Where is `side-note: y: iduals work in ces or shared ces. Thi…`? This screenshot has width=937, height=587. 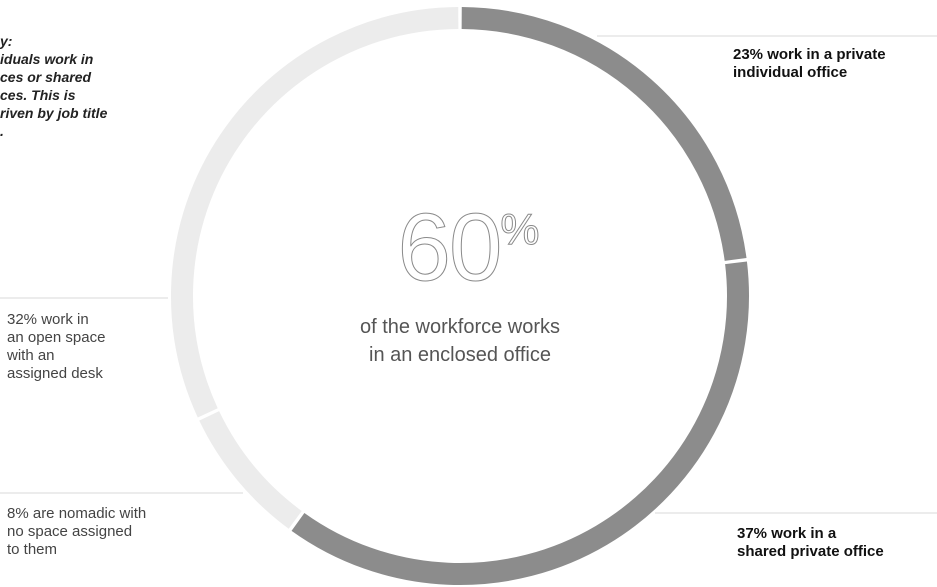 side-note: y: iduals work in ces or shared ces. Thi… is located at coordinates (54, 86).